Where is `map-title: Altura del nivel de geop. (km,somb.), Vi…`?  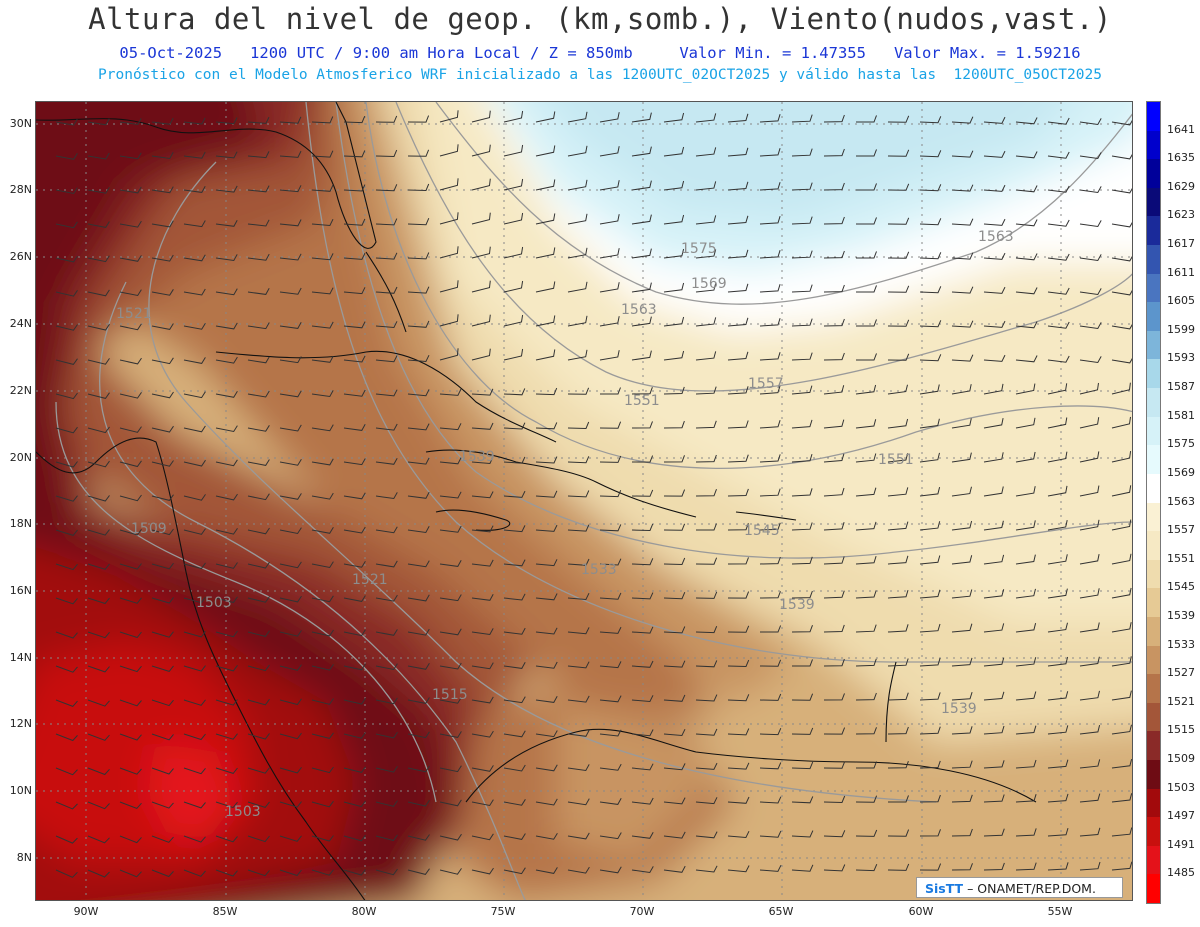
map-title: Altura del nivel de geop. (km,somb.), Vi… is located at coordinates (600, 19).